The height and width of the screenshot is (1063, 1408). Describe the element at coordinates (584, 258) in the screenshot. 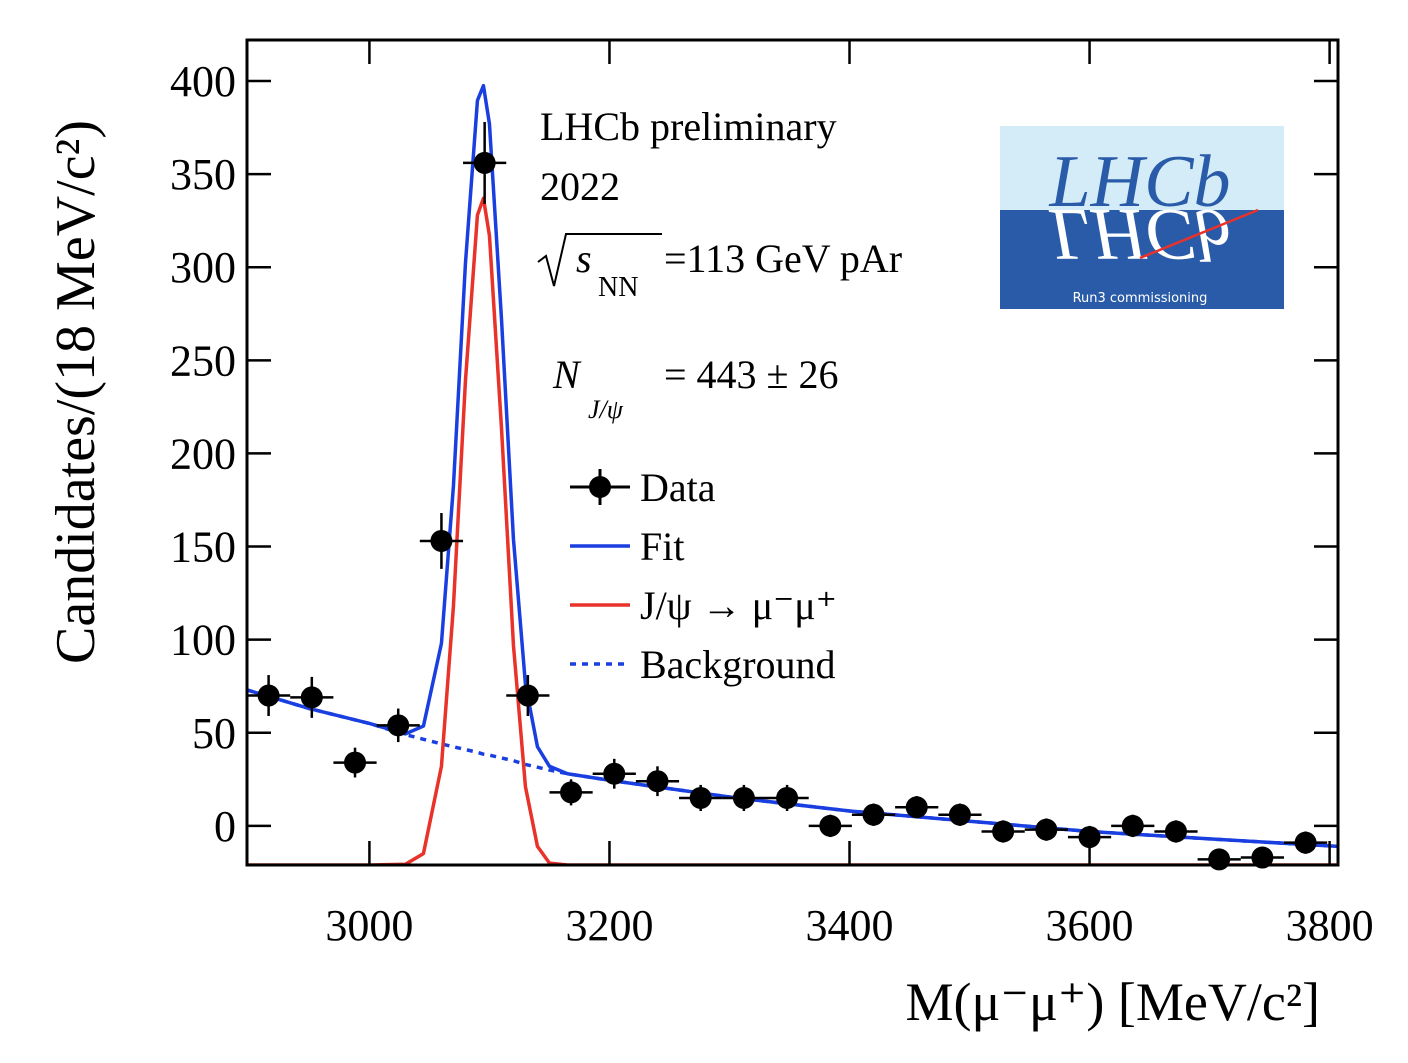

I see `annotation-energy-symbol: s` at that location.